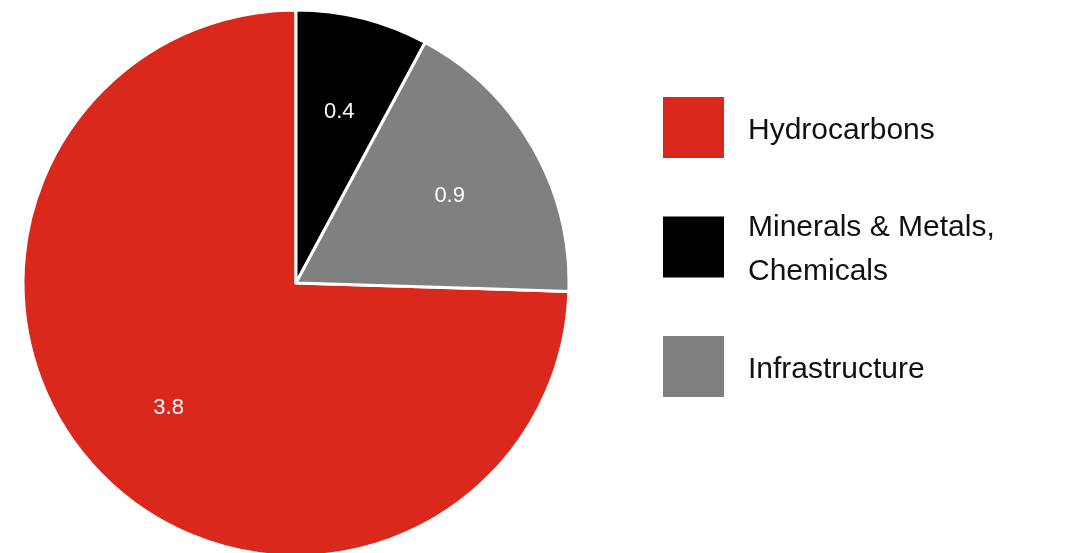  What do you see at coordinates (871, 247) in the screenshot?
I see `legend-label: Minerals & Metals, Chemicals` at bounding box center [871, 247].